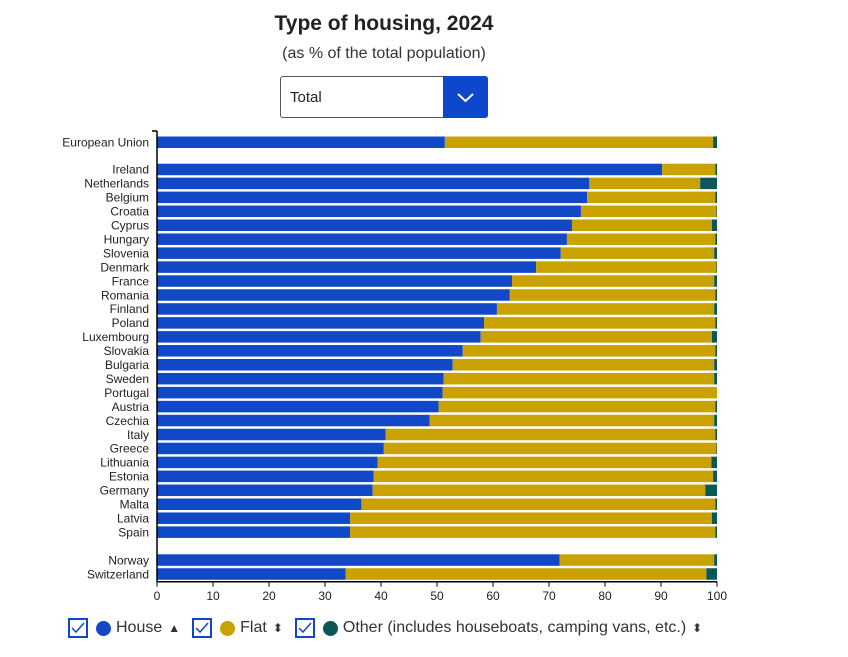 Image resolution: width=848 pixels, height=657 pixels. What do you see at coordinates (202, 628) in the screenshot?
I see `legend-checkbox-flat` at bounding box center [202, 628].